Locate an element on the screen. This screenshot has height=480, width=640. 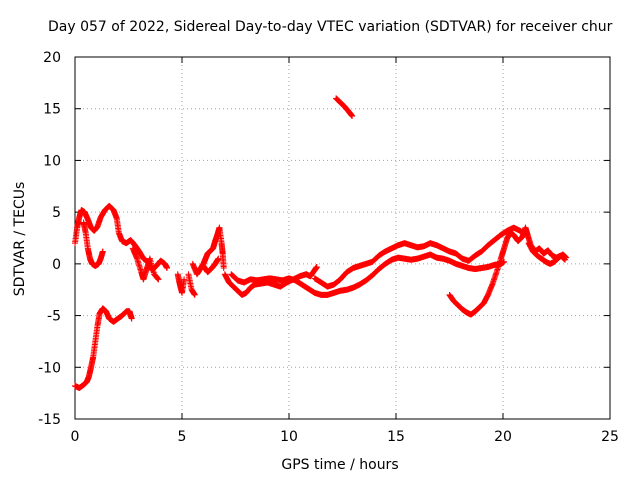
y-tick-label: 10 is located at coordinates (52, 161).